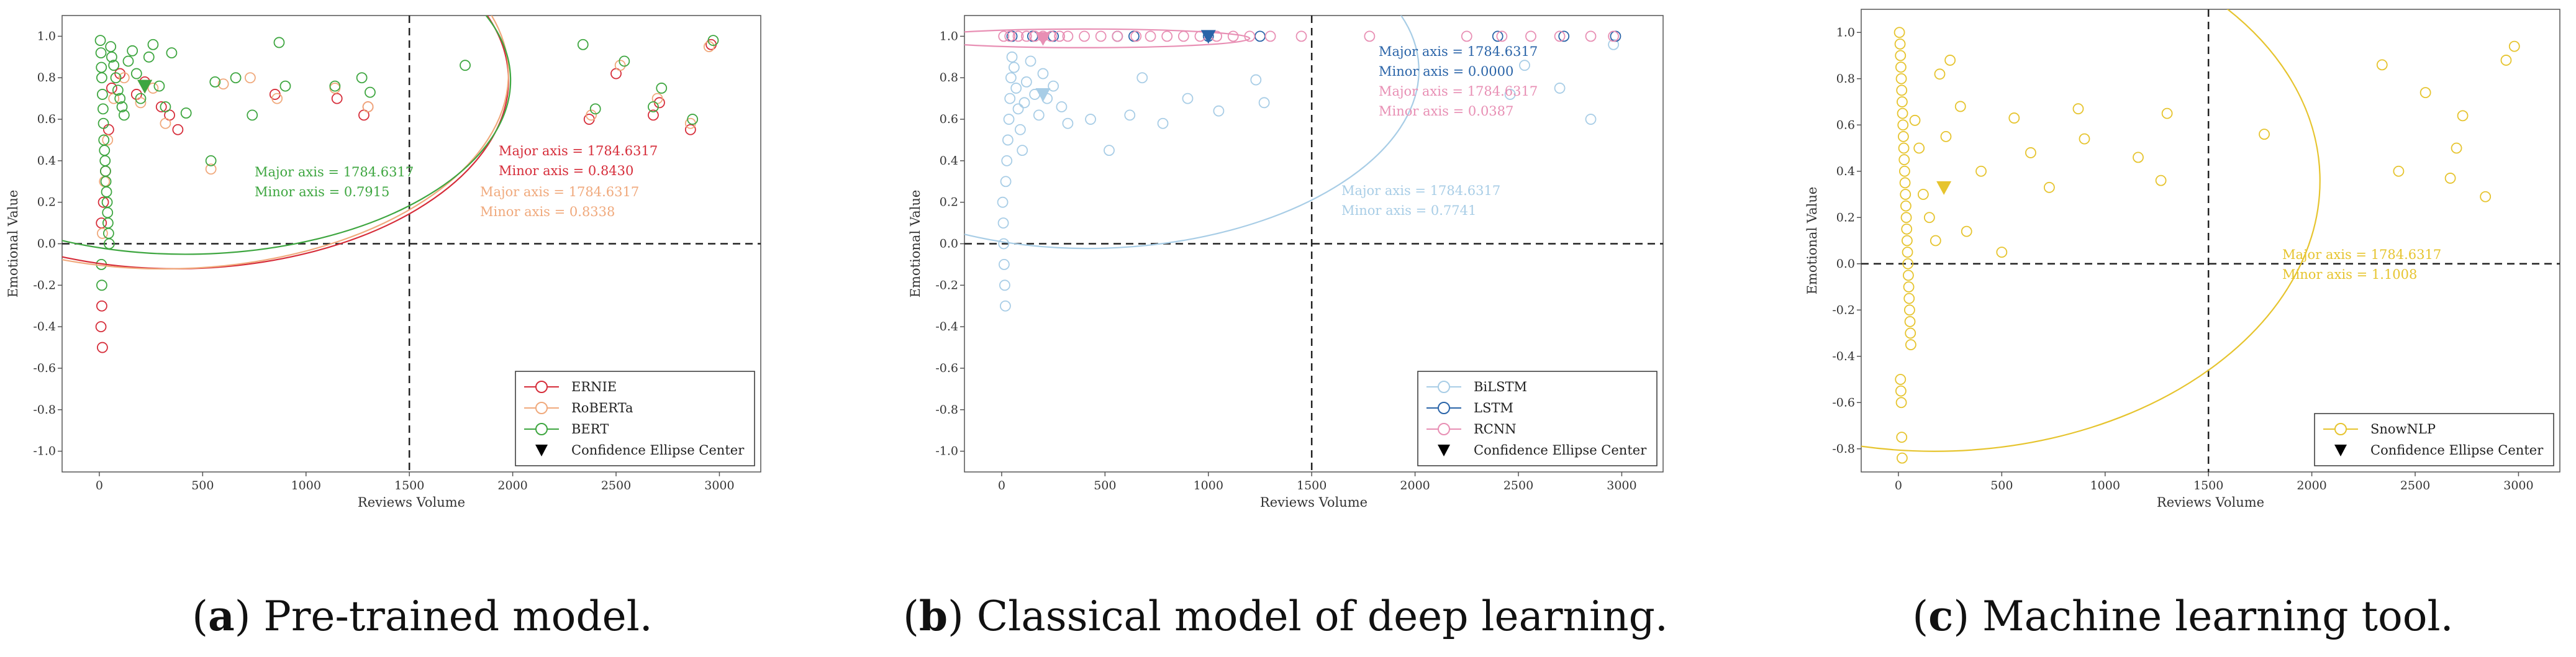 The width and height of the screenshot is (2576, 657). I want to click on legend-marker-snownlp, so click(2340, 429).